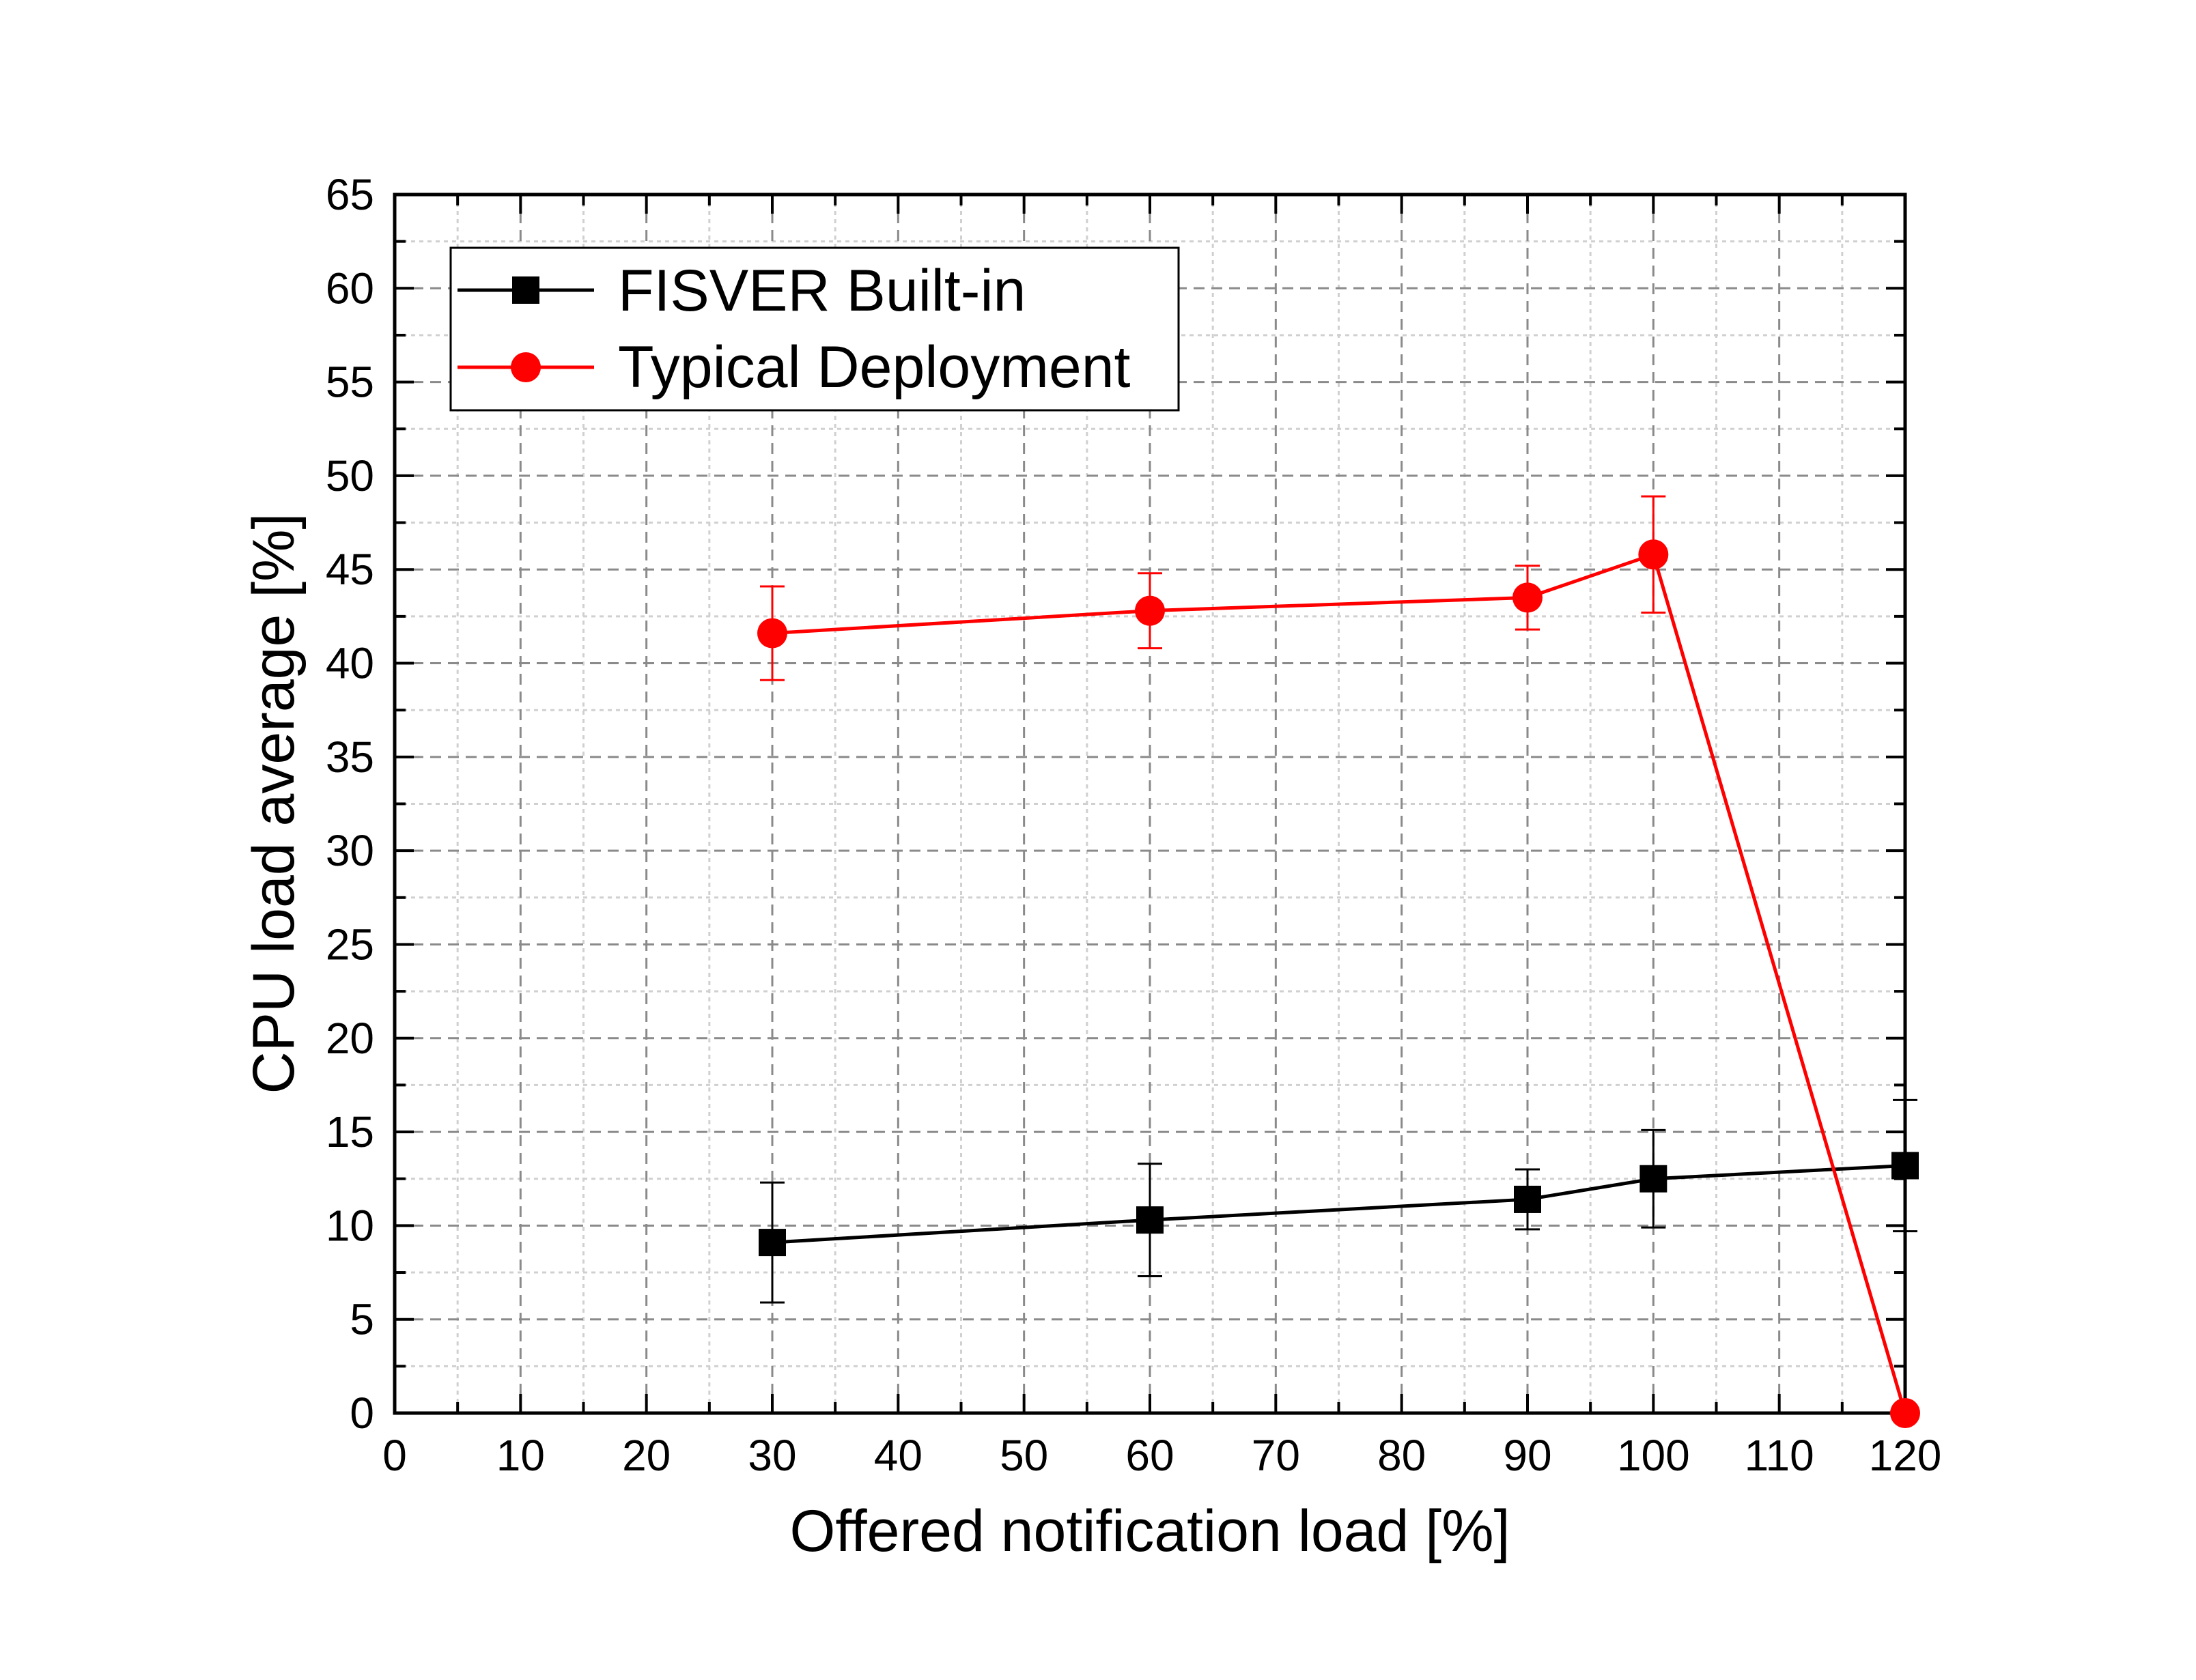 The image size is (2196, 1680). Describe the element at coordinates (350, 569) in the screenshot. I see `y-tick-label: 45` at that location.